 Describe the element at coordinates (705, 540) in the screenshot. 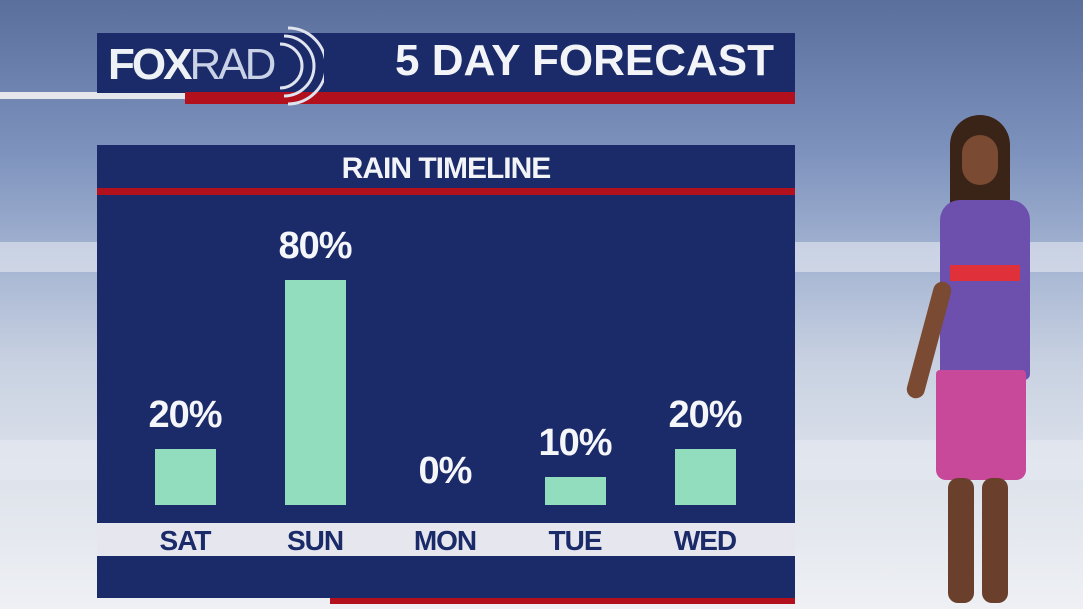

I see `day-label: WED` at that location.